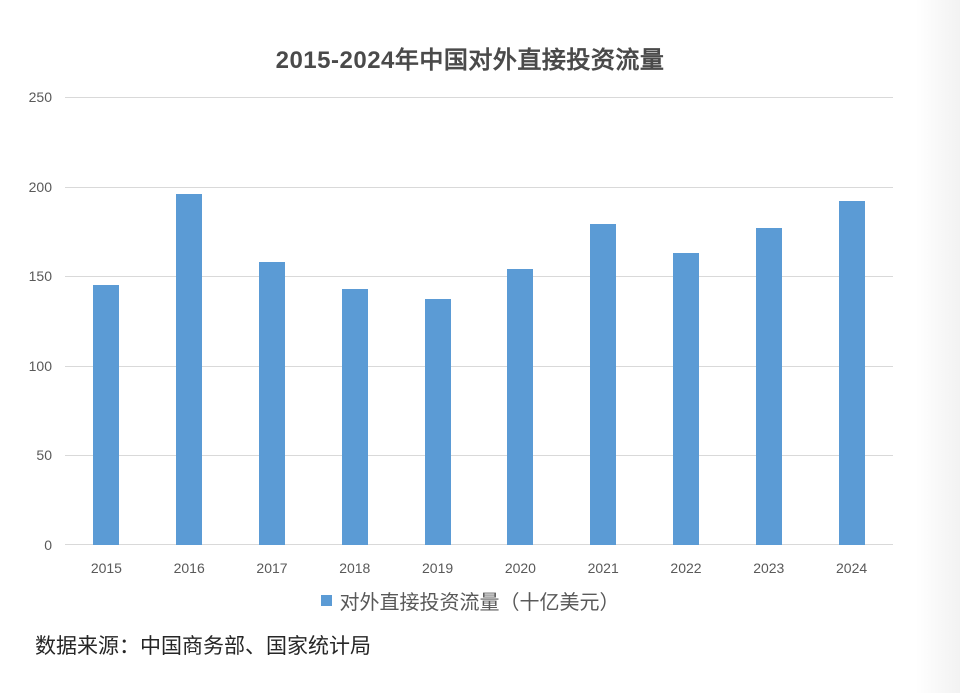  I want to click on y-tick-label-150: 150, so click(40, 276).